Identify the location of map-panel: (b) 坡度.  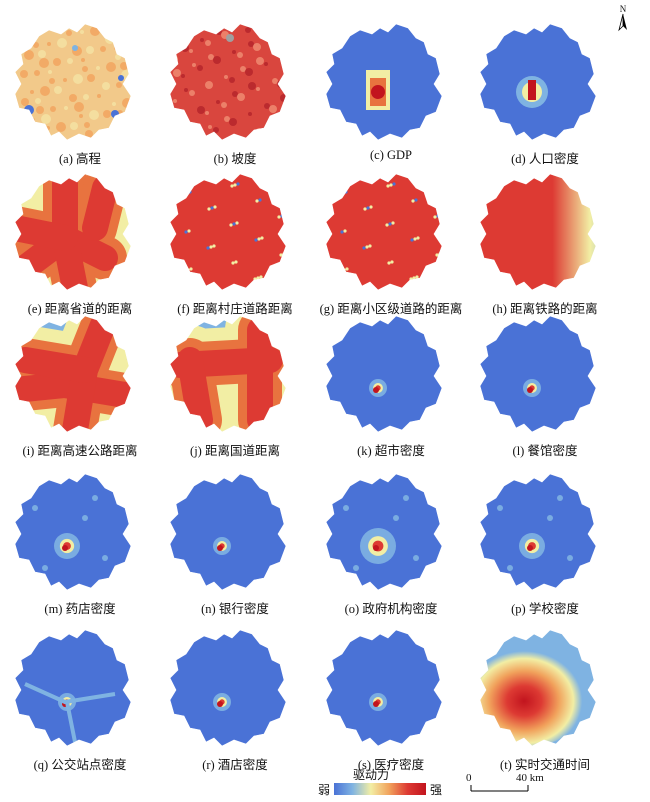
(235, 93).